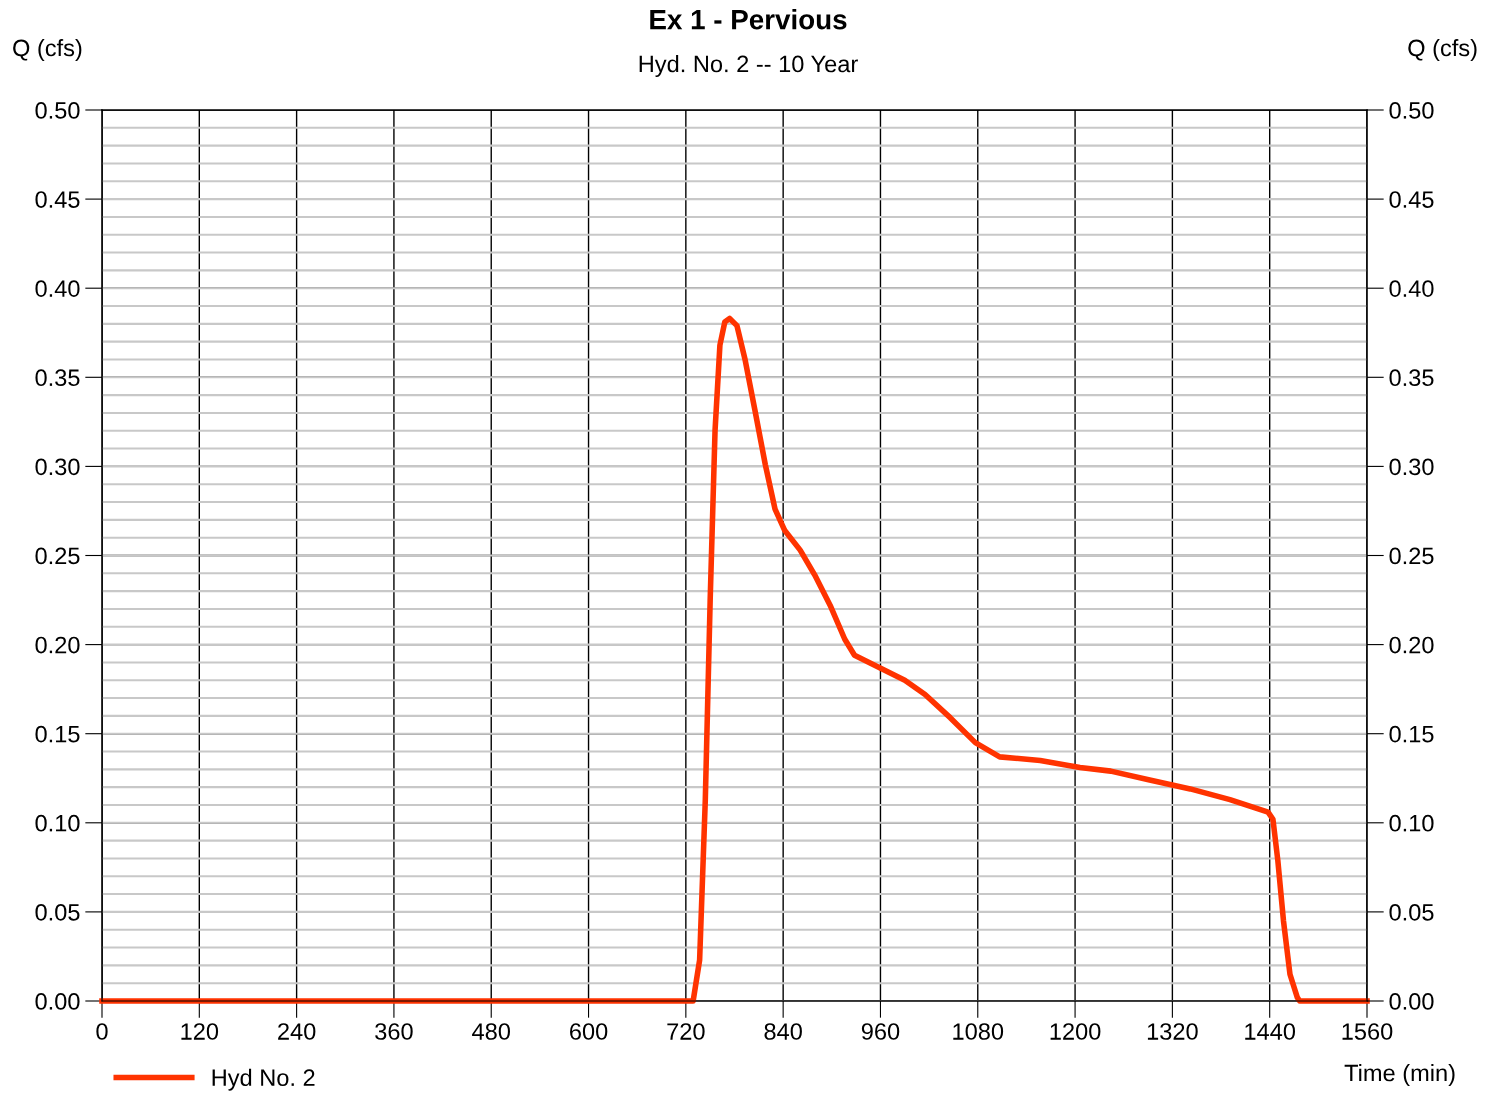  I want to click on y2-tick-label: 0.25, so click(1411, 556).